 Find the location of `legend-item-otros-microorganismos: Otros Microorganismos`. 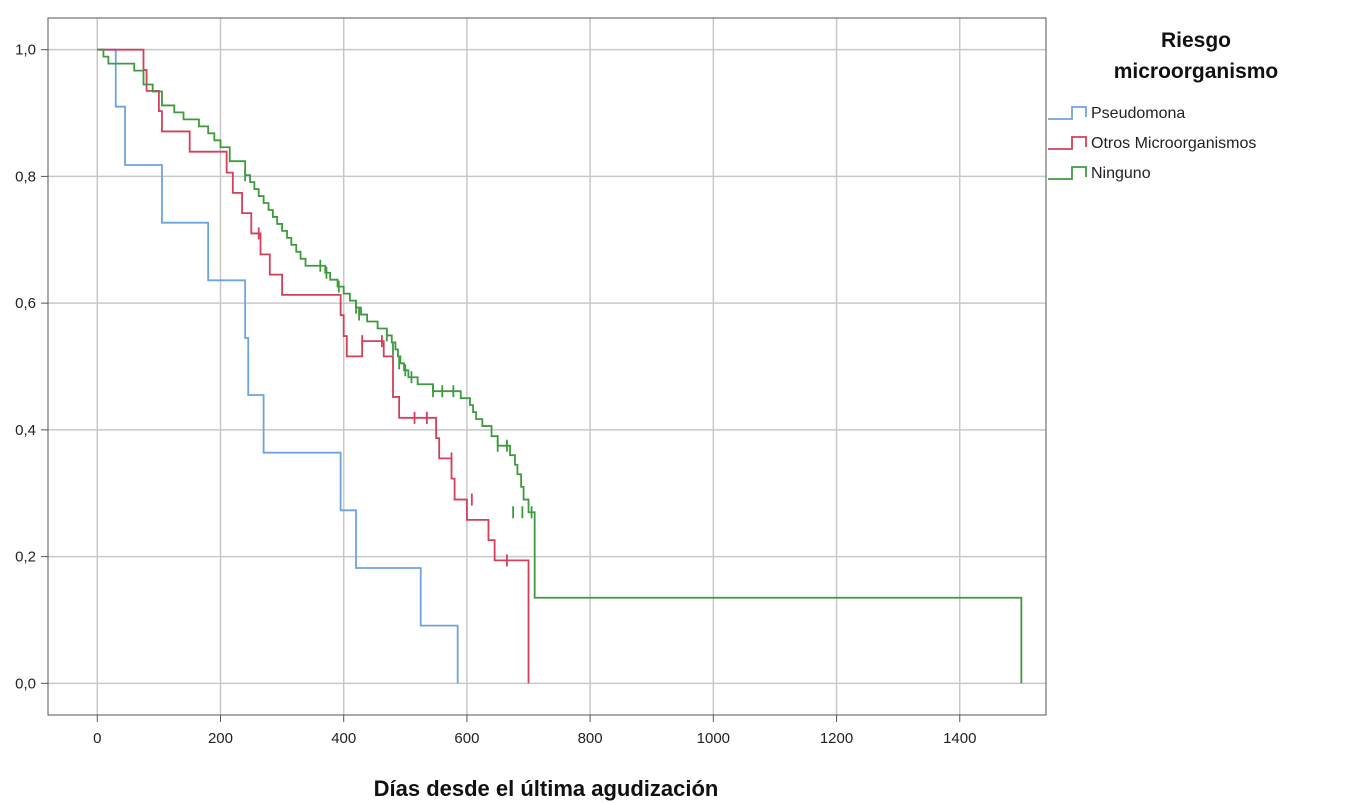

legend-item-otros-microorganismos: Otros Microorganismos is located at coordinates (1152, 143).